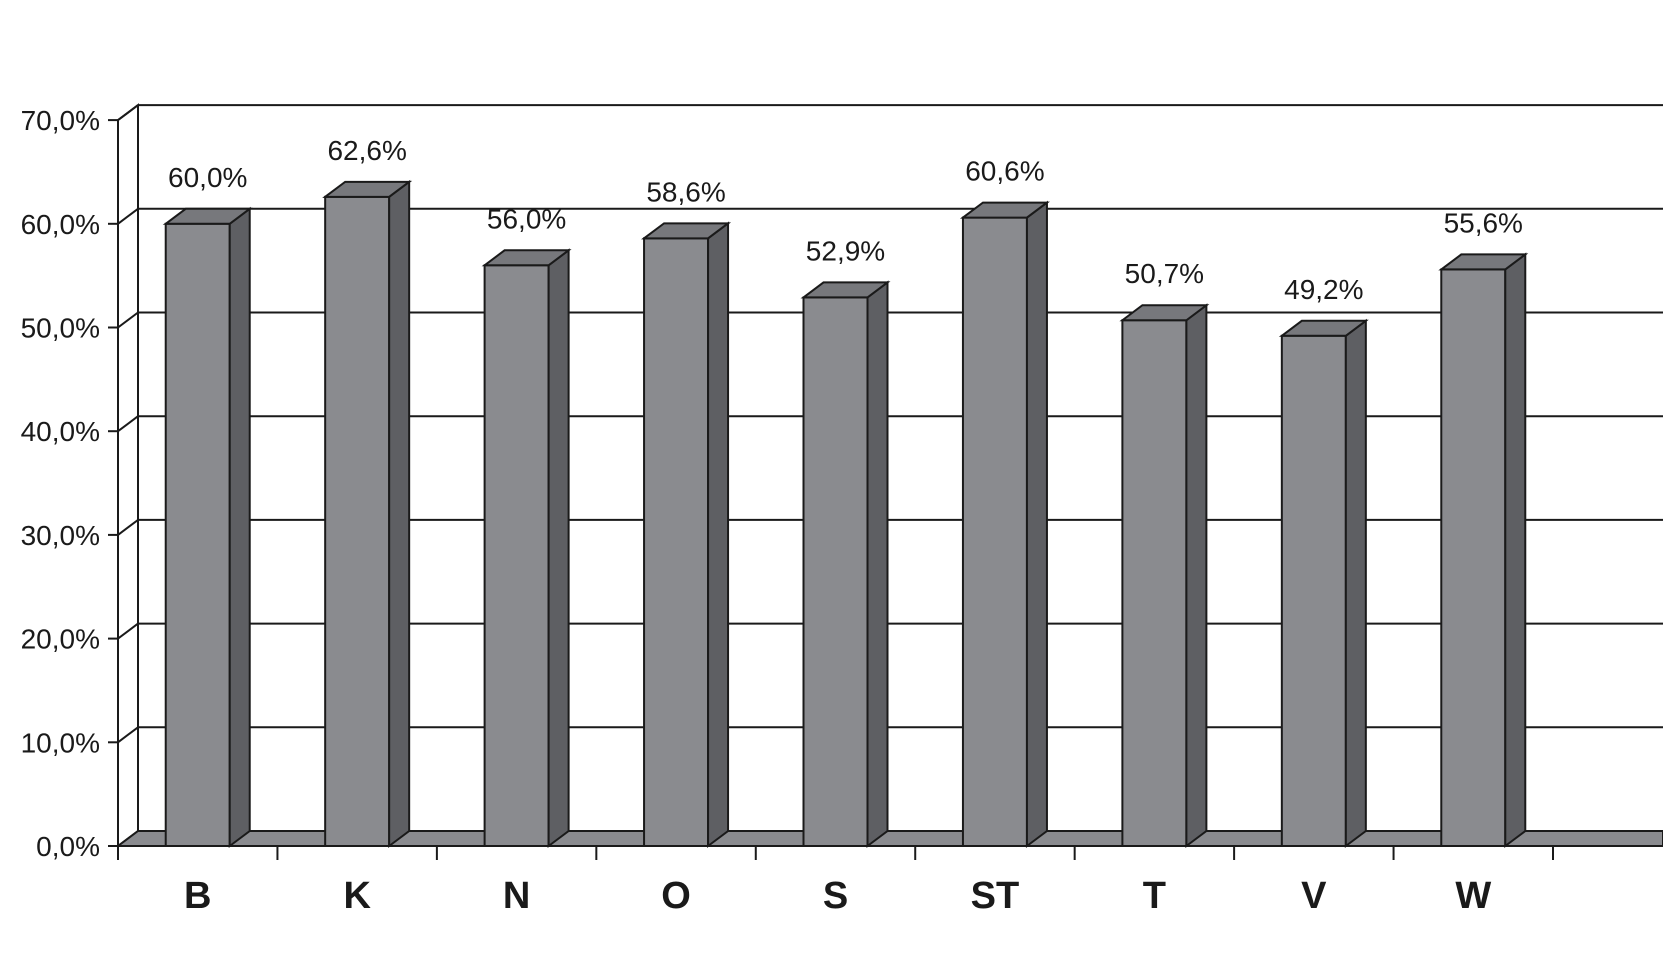 This screenshot has height=968, width=1663. I want to click on x-category-label: B, so click(197, 896).